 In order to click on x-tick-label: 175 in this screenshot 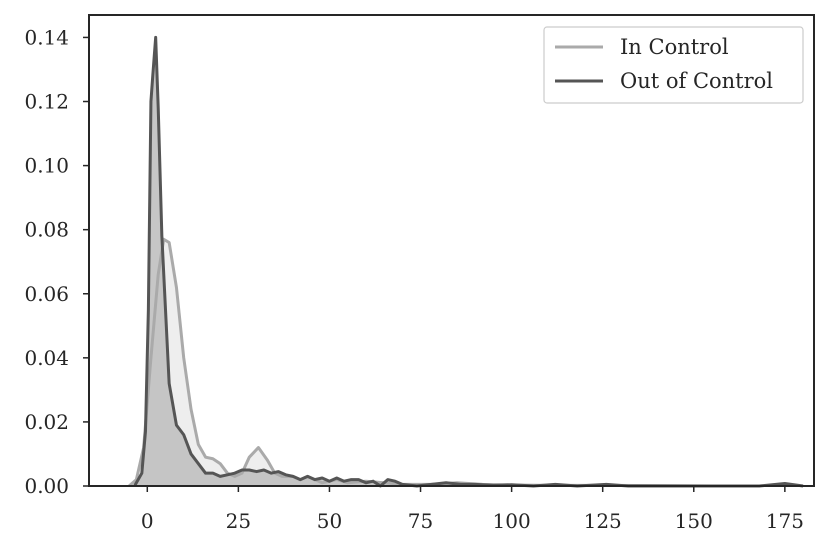, I will do `click(785, 521)`.